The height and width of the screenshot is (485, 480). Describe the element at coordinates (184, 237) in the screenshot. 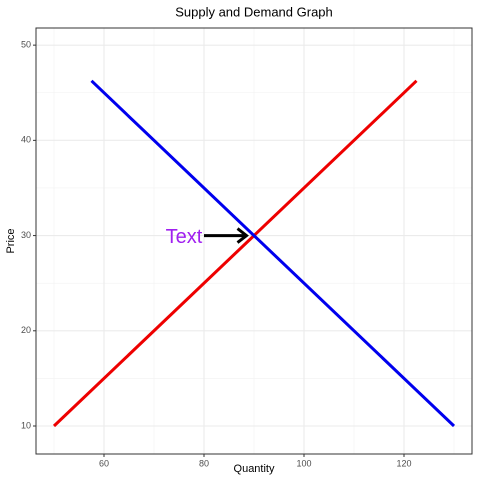

I see `annotation: Text` at that location.